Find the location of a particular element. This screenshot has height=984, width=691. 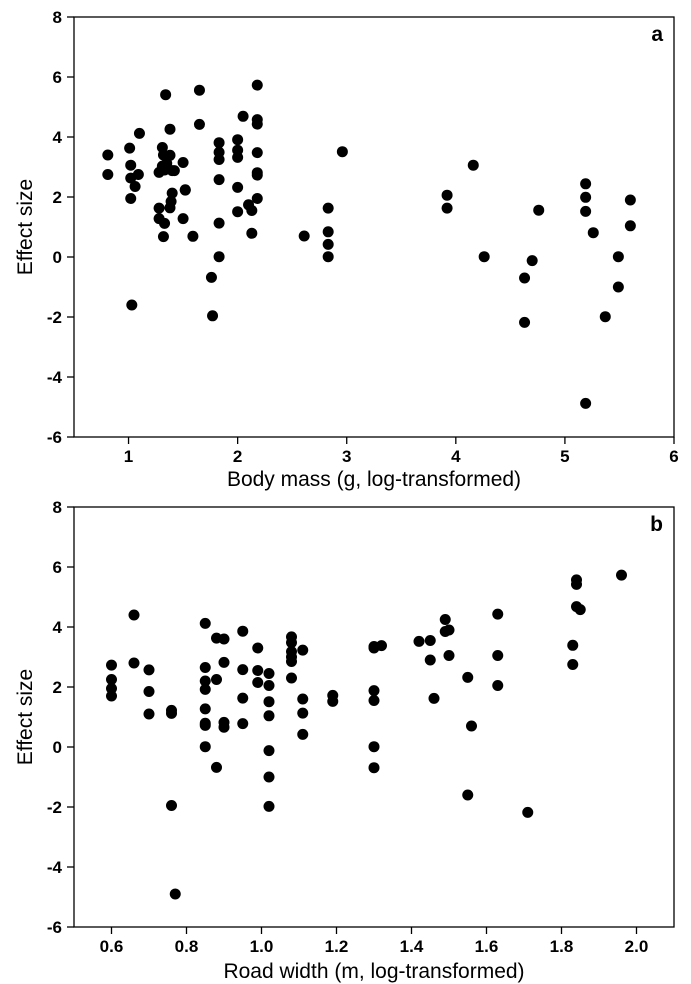

x-tick-label-a: 4 is located at coordinates (456, 456).